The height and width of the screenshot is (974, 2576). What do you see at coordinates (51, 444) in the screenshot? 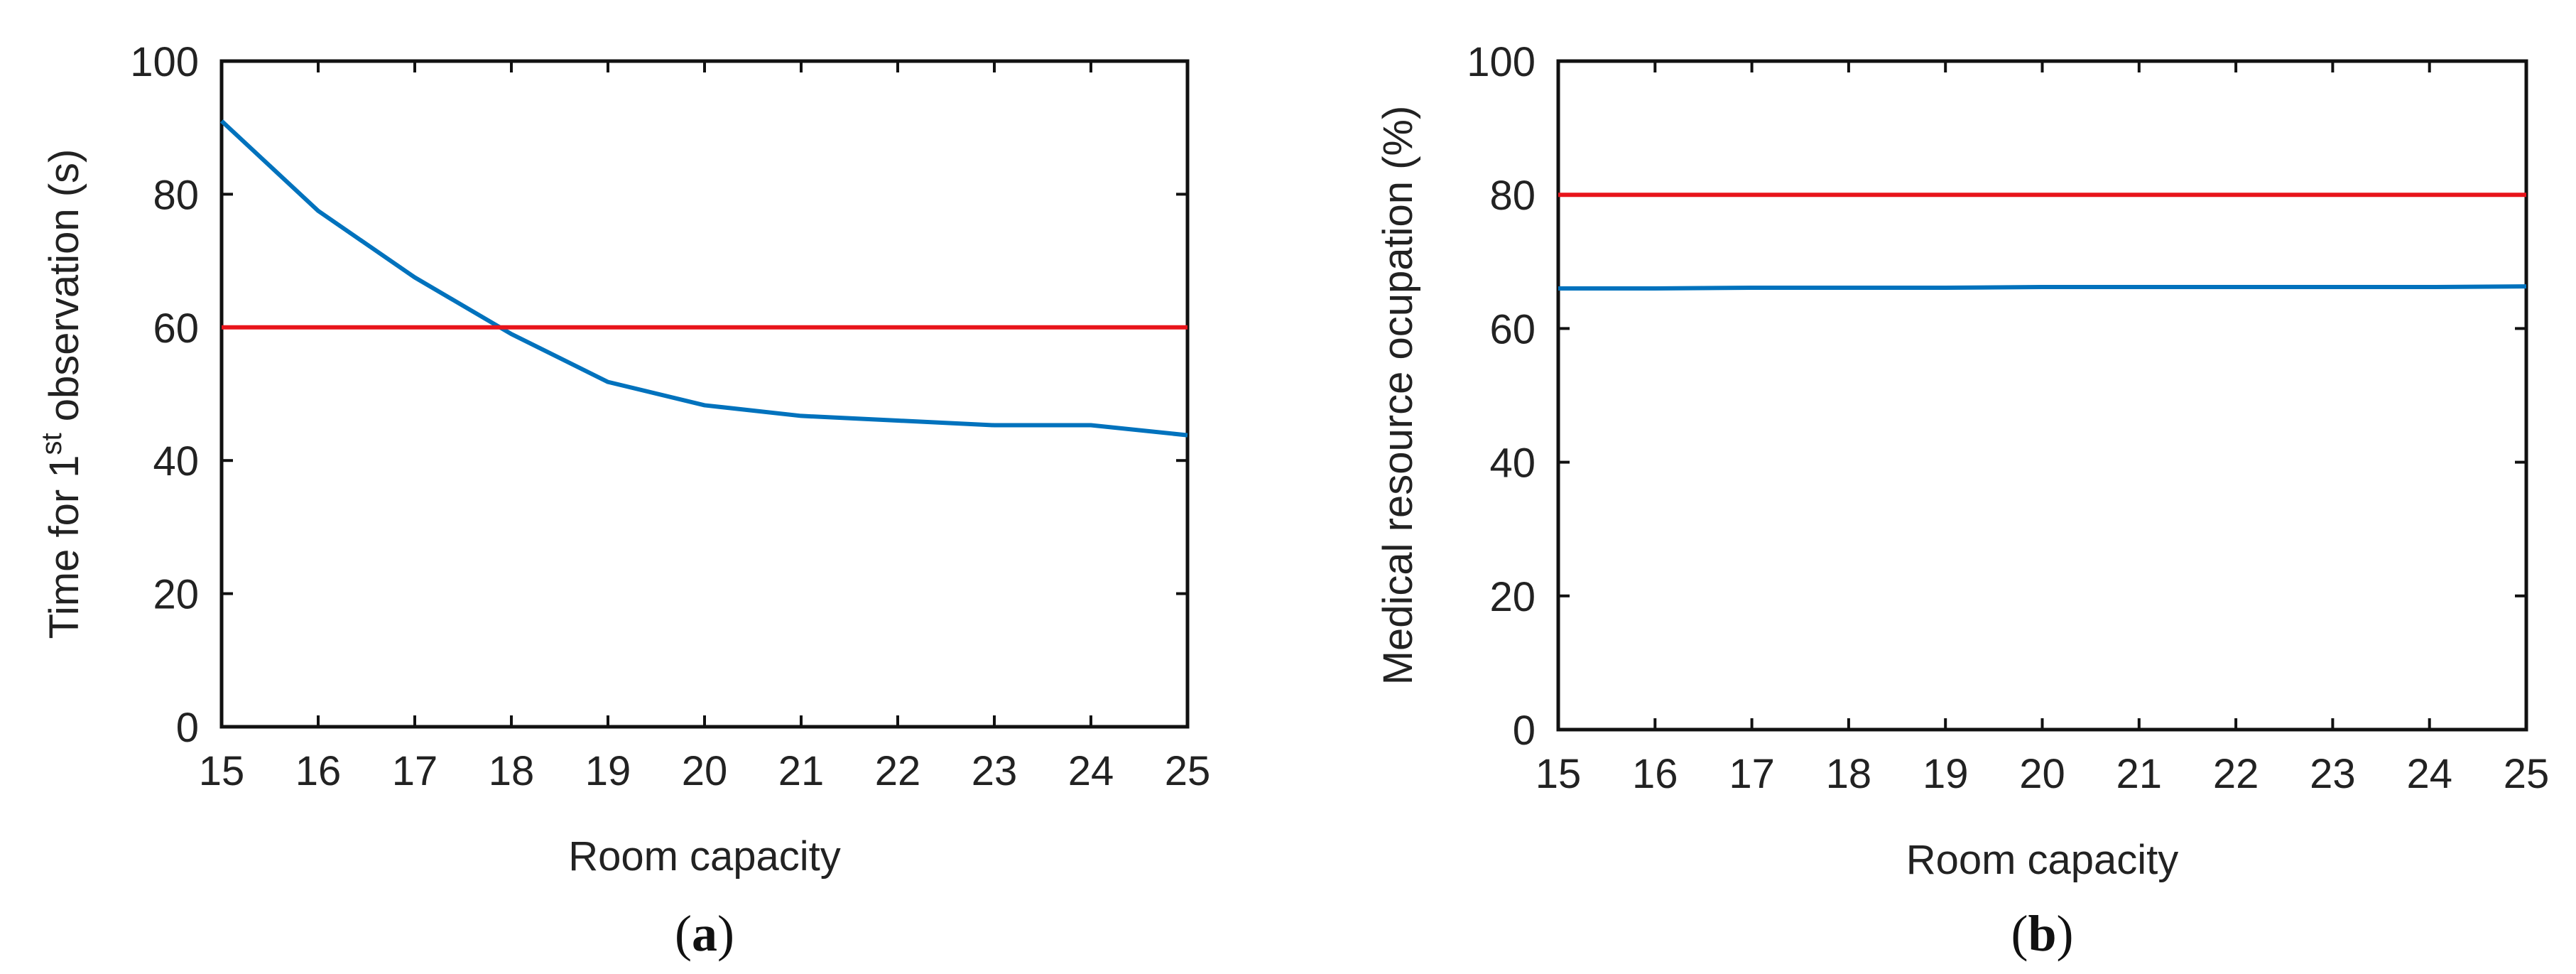
I see `y-axis-label-superscript: st` at bounding box center [51, 444].